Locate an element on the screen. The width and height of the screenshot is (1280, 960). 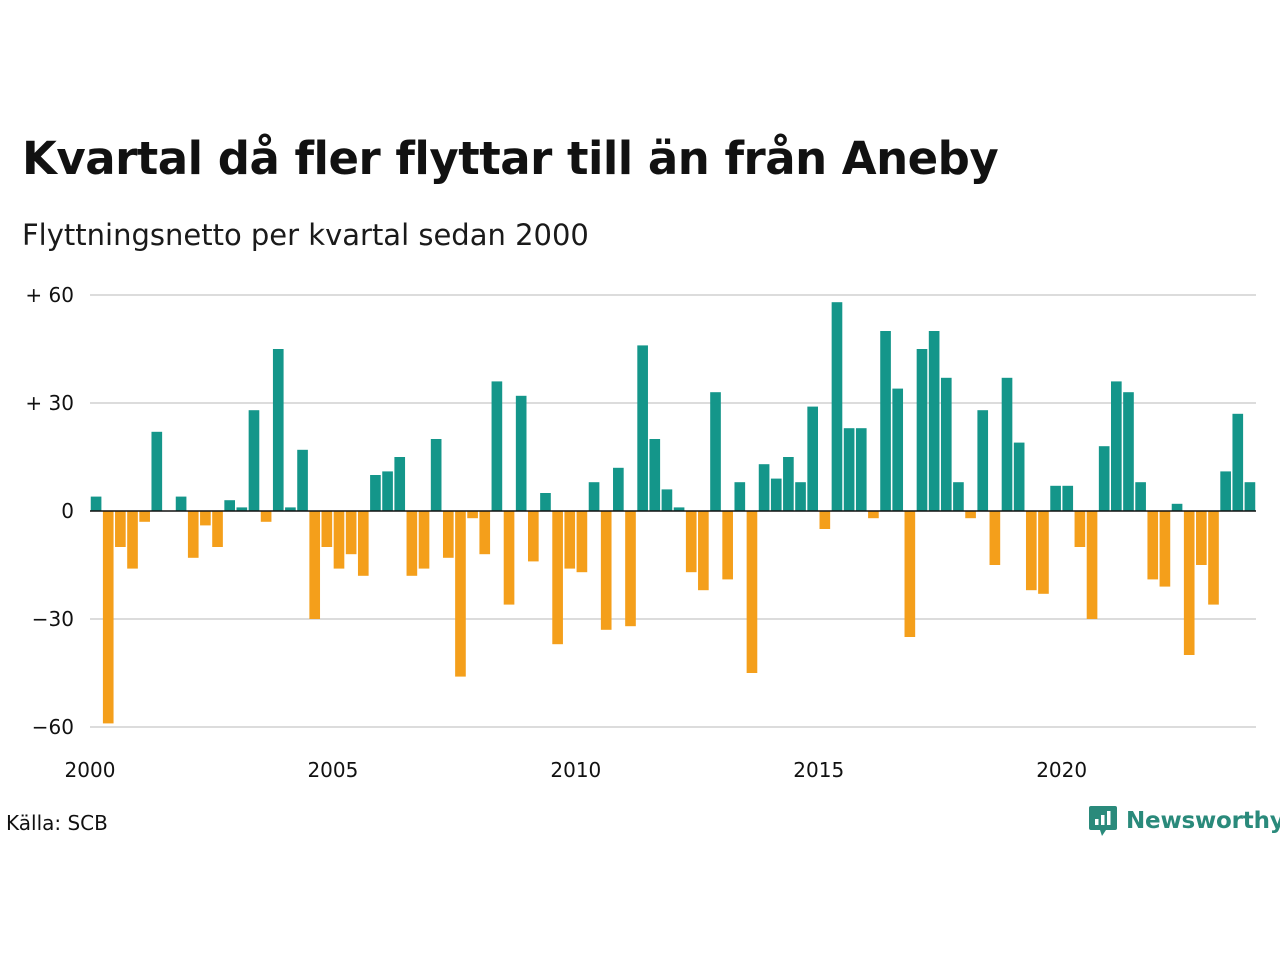
y-tick-label: 0 is located at coordinates (67, 511).